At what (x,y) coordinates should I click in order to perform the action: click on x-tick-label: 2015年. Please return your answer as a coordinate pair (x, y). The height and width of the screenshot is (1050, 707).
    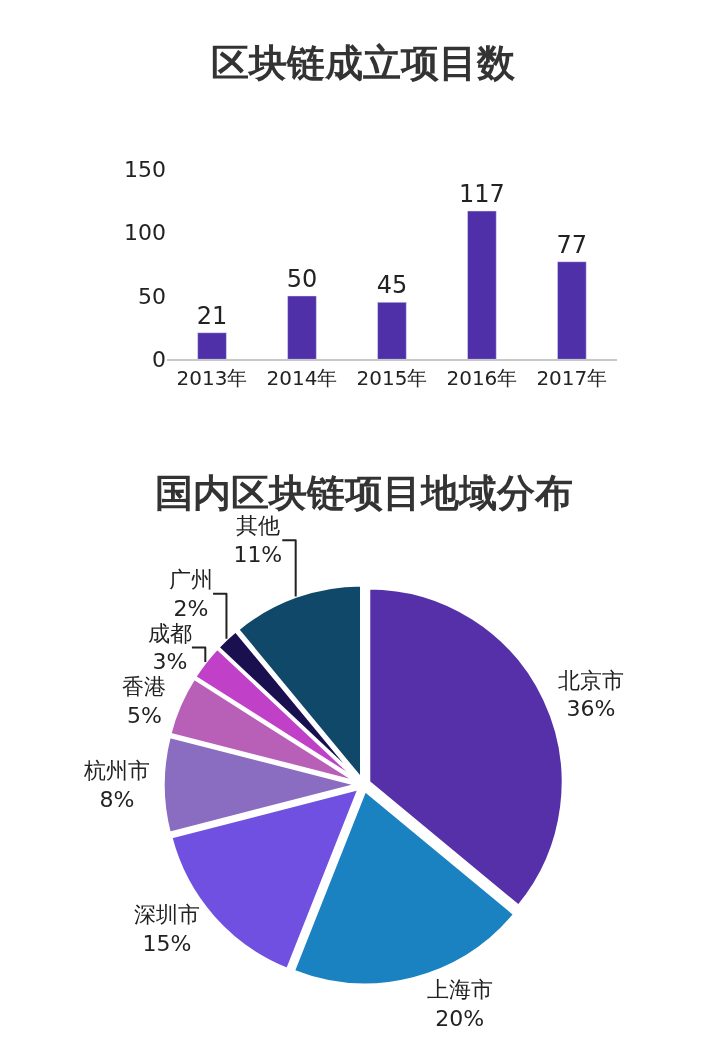
    Looking at the image, I should click on (392, 378).